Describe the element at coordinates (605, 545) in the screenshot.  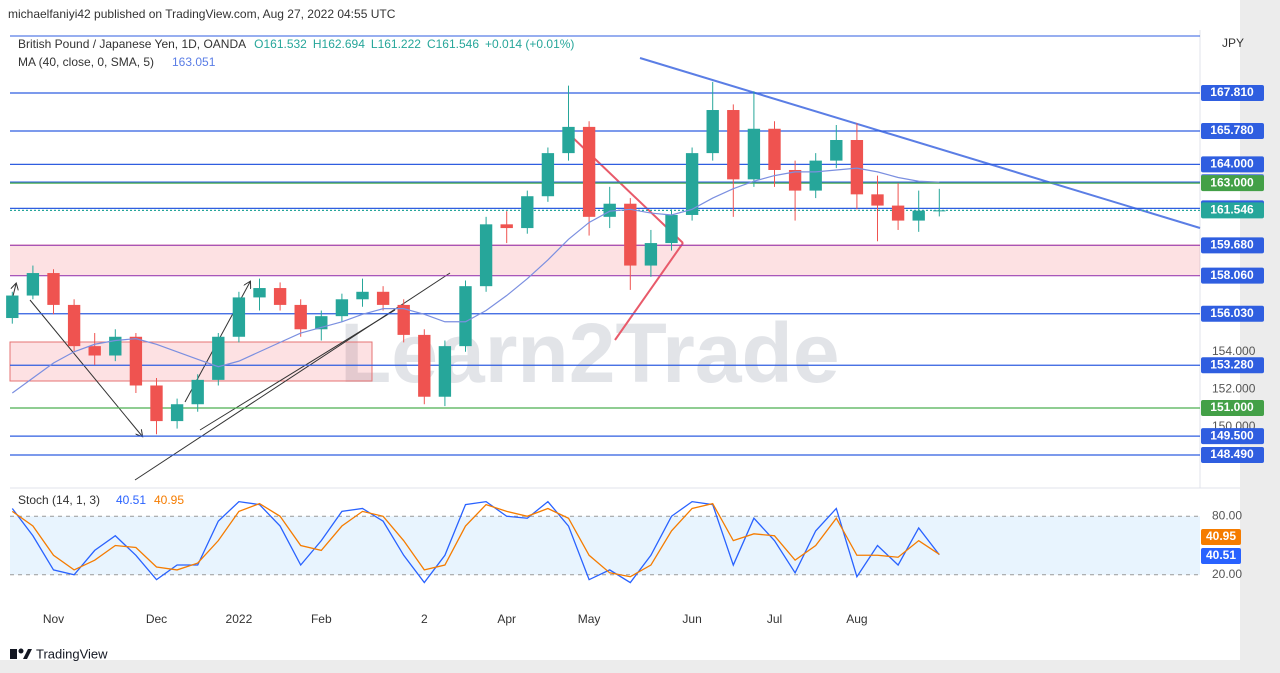
I see `stoch-band` at that location.